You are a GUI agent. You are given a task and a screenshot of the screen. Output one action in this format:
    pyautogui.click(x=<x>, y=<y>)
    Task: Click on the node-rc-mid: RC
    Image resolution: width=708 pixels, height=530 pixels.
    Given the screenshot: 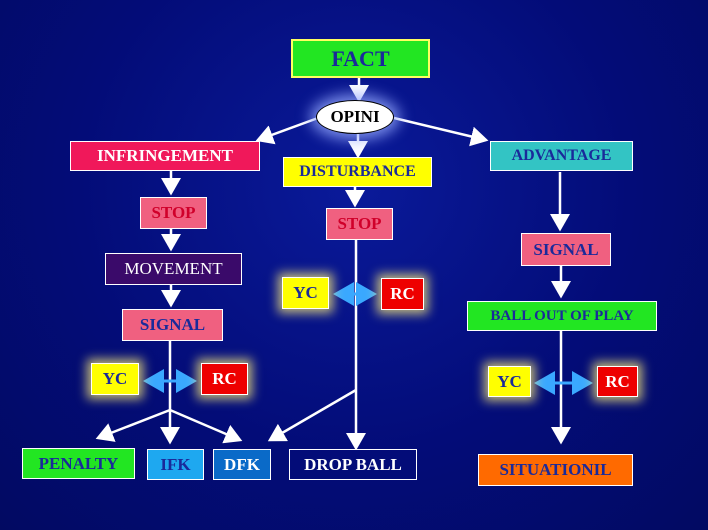 What is the action you would take?
    pyautogui.click(x=402, y=294)
    